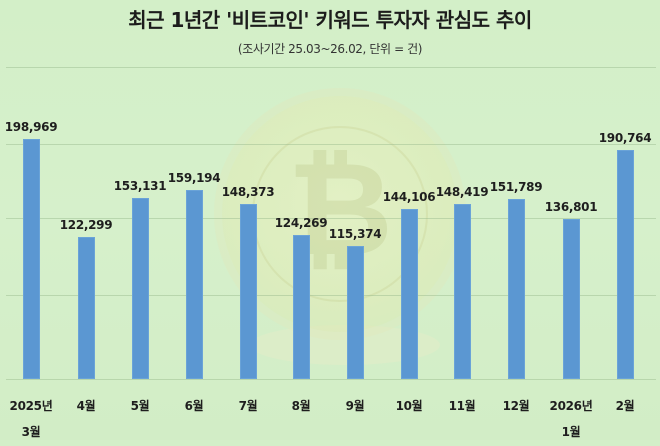  What do you see at coordinates (248, 406) in the screenshot?
I see `x-axis-label: 7월` at bounding box center [248, 406].